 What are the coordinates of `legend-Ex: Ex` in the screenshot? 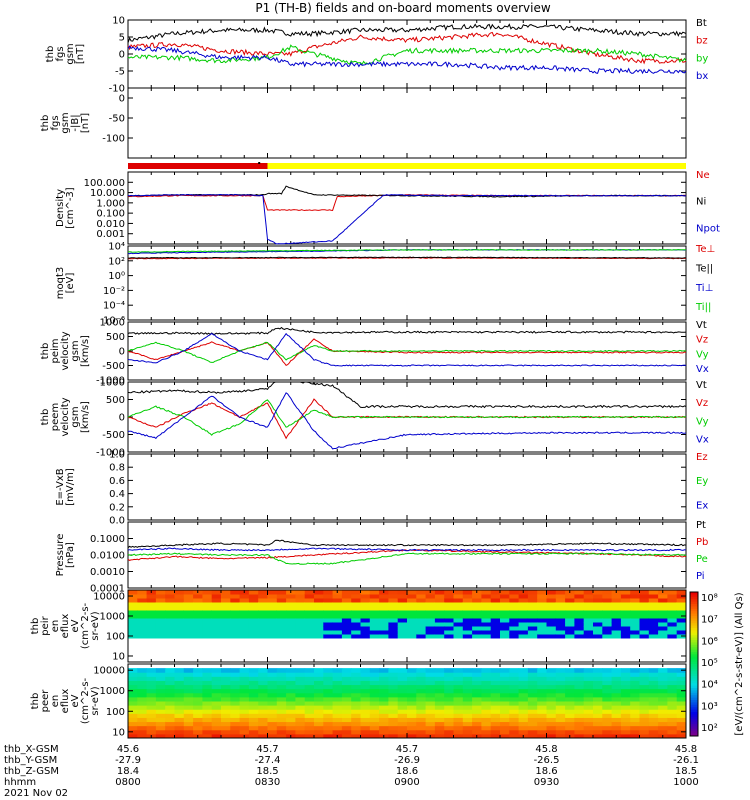 It's located at (702, 505).